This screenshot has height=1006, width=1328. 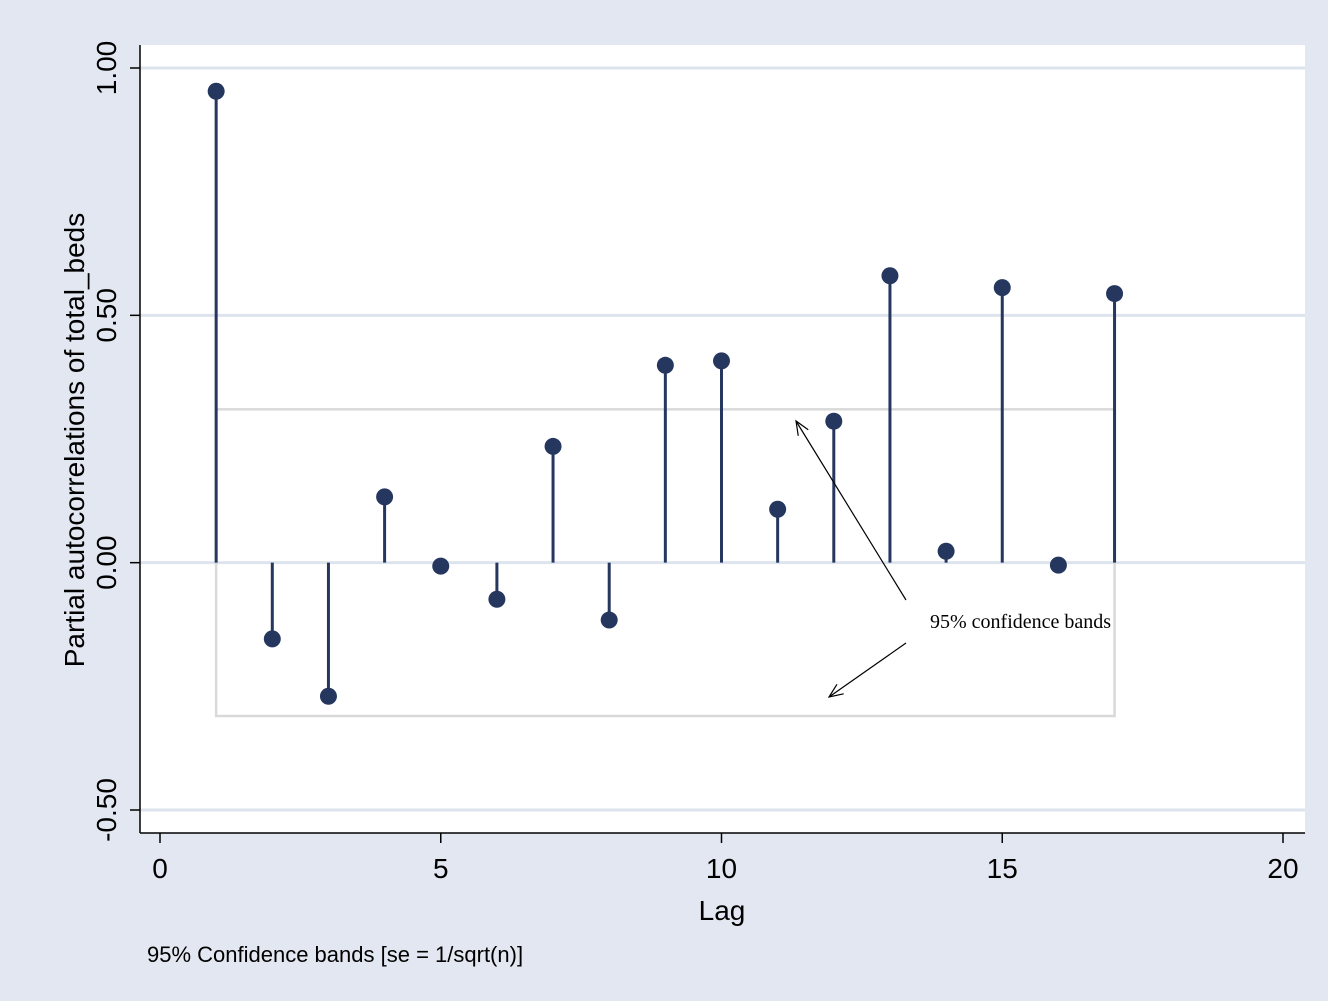 I want to click on x-tick-label: 5, so click(x=441, y=868).